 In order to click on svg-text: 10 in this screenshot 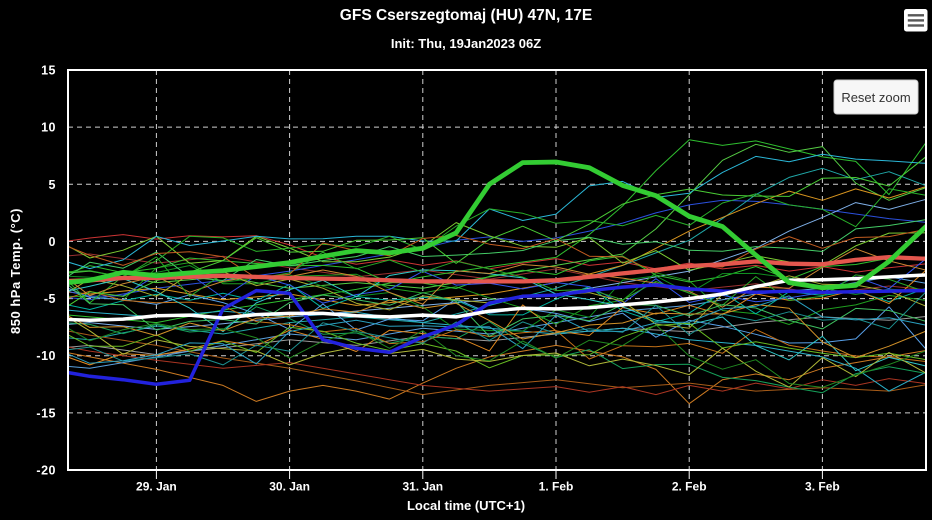, I will do `click(48, 128)`.